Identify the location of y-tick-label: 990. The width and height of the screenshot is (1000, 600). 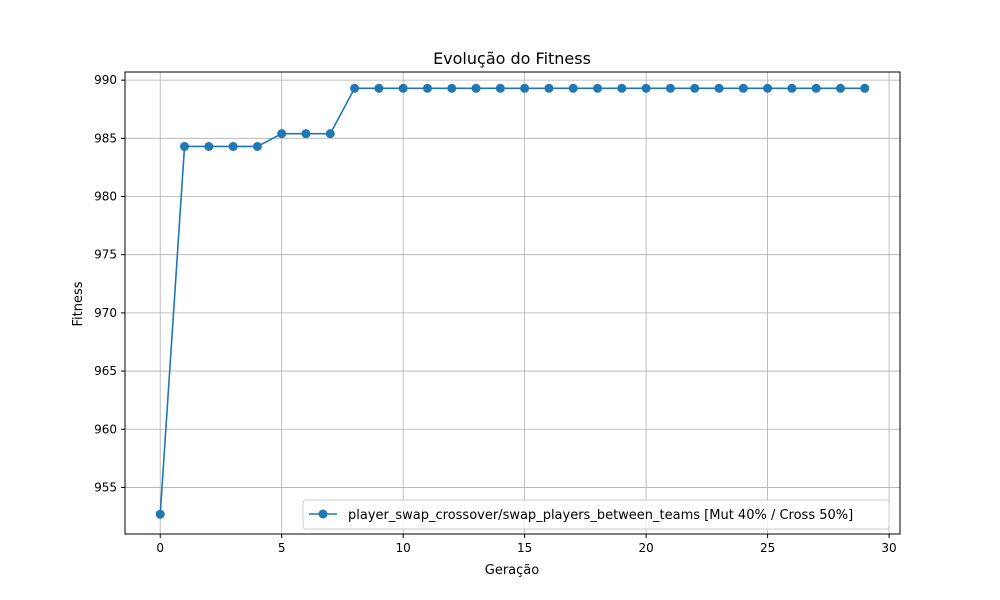
(105, 80).